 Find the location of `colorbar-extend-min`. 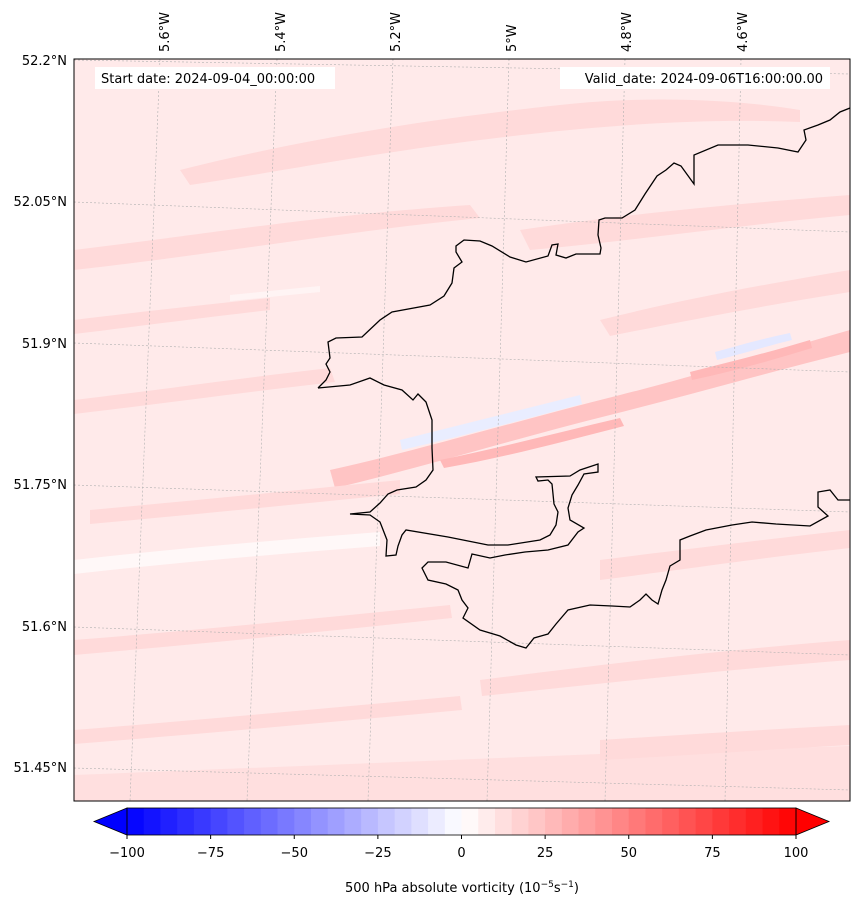

colorbar-extend-min is located at coordinates (110, 821).